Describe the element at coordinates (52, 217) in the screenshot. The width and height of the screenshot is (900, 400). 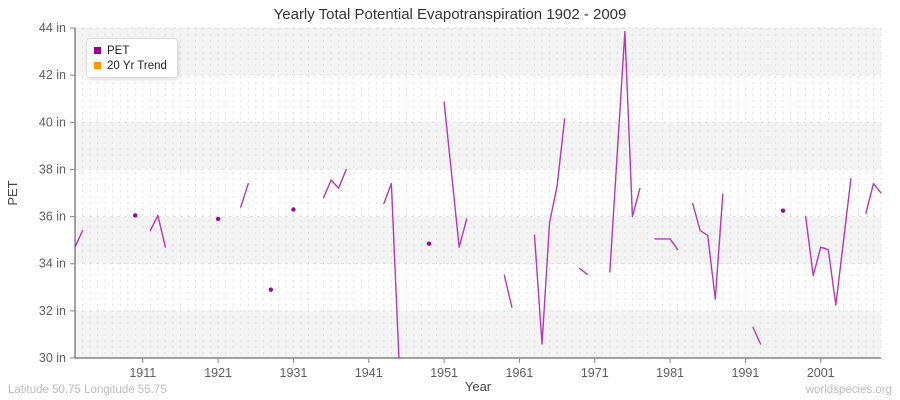
I see `svg-text: 36 in` at that location.